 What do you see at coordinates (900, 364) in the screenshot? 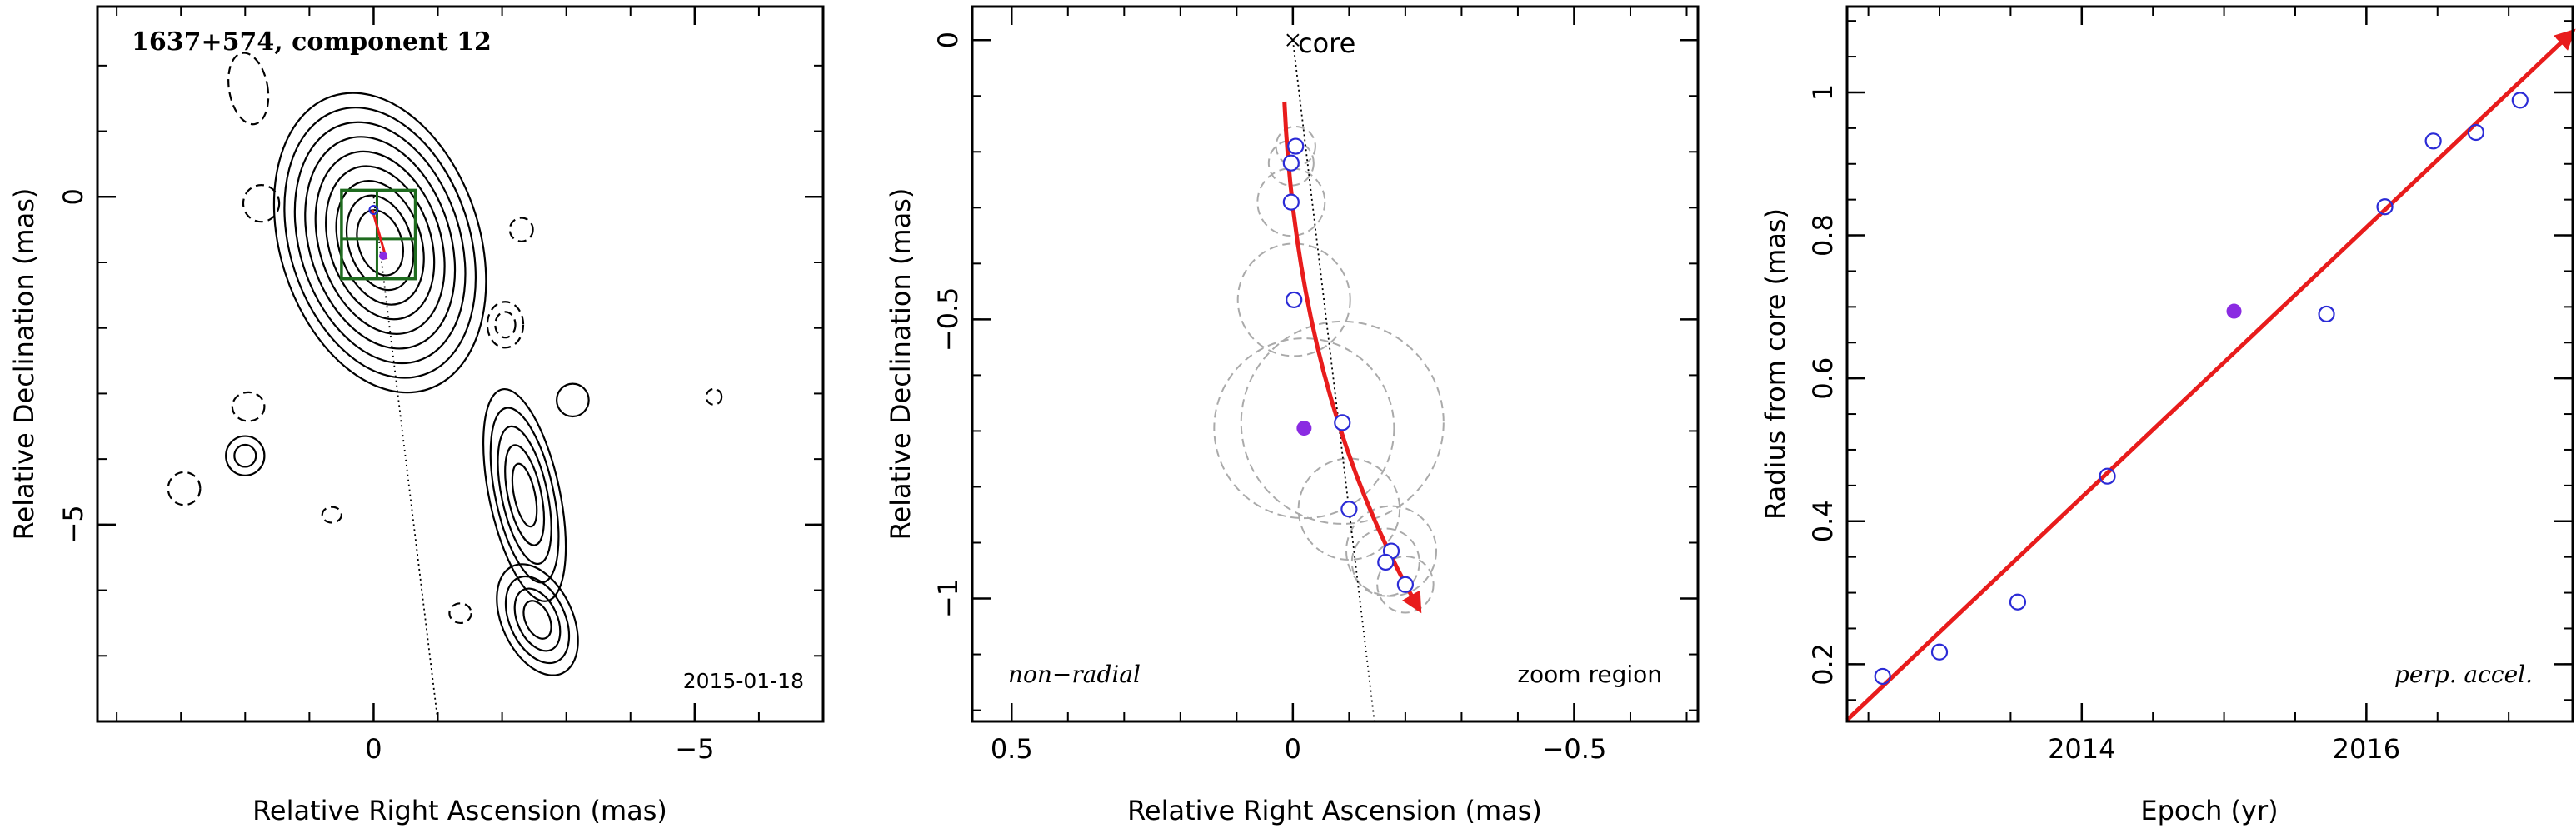
I see `p2-y-axis-label: Relative Declination (mas)` at bounding box center [900, 364].